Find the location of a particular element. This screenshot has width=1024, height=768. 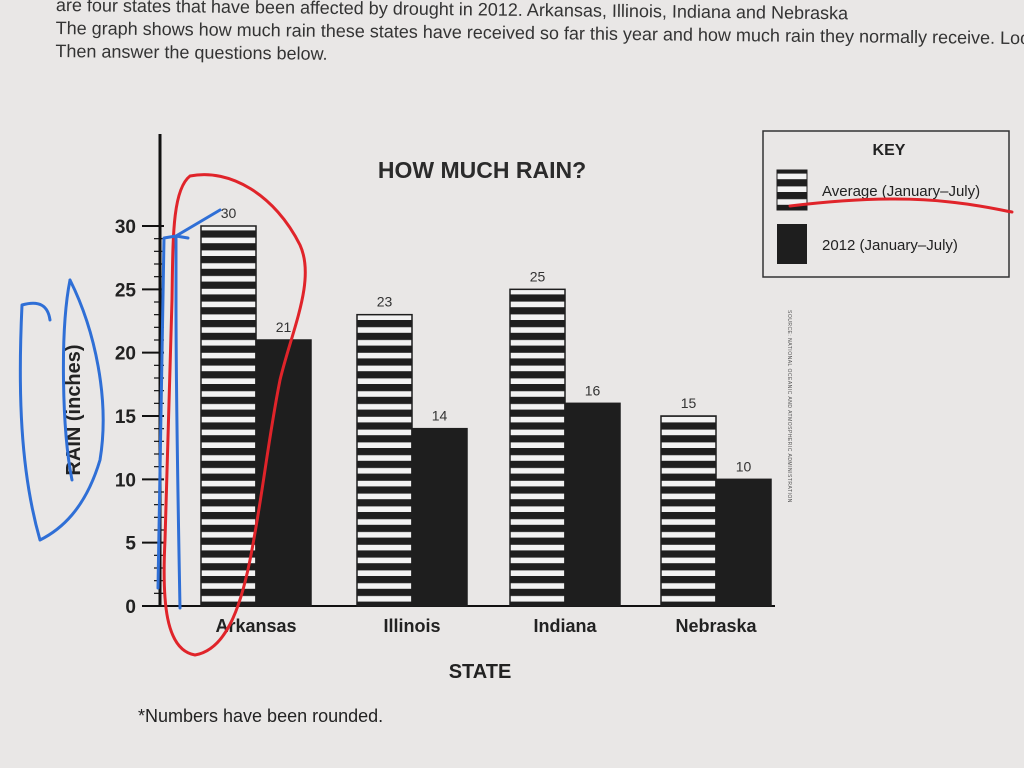

bar-value-label: 30 is located at coordinates (229, 213).